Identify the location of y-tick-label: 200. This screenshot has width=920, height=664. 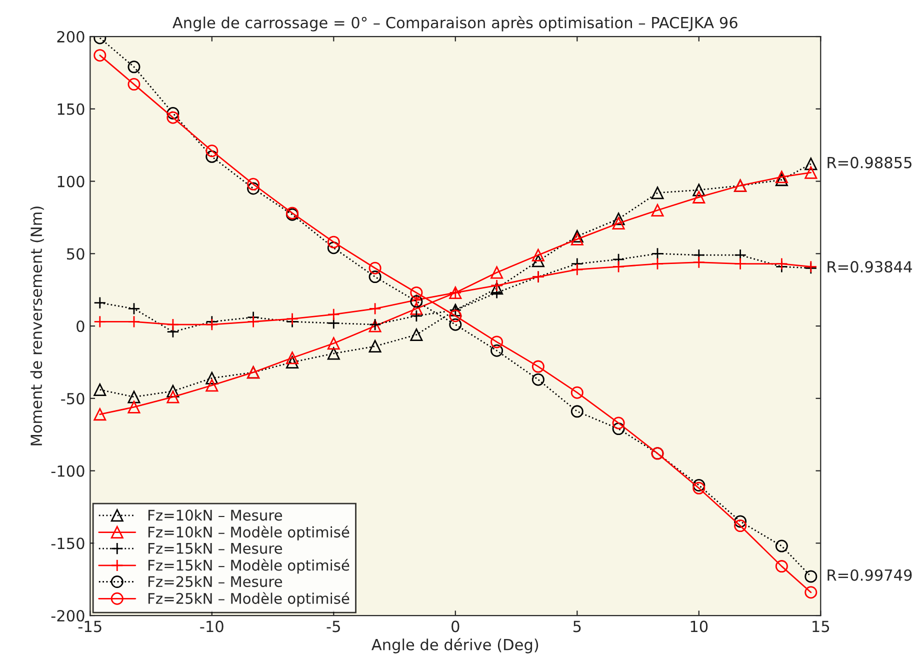
(70, 36).